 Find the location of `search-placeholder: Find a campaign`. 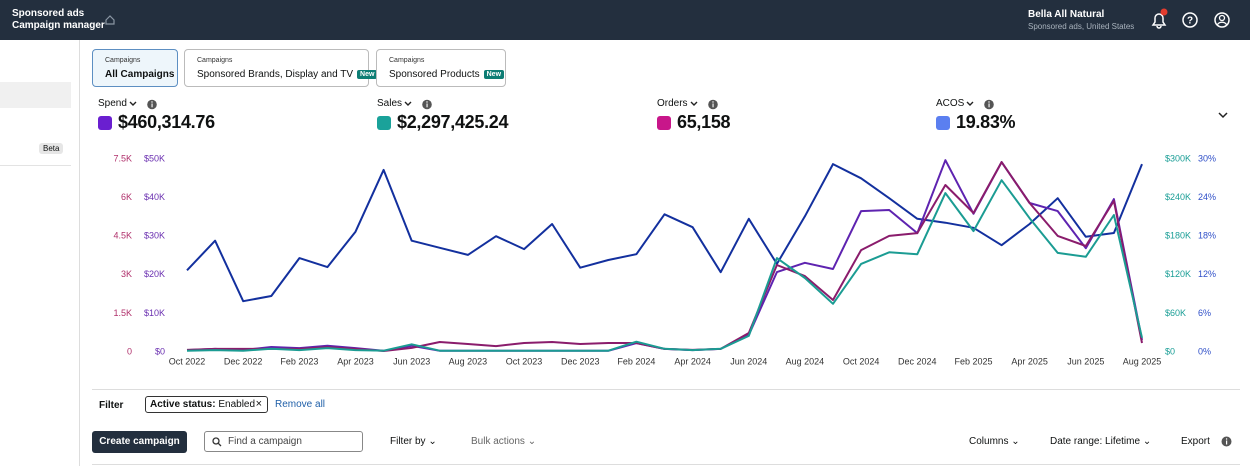

search-placeholder: Find a campaign is located at coordinates (265, 441).